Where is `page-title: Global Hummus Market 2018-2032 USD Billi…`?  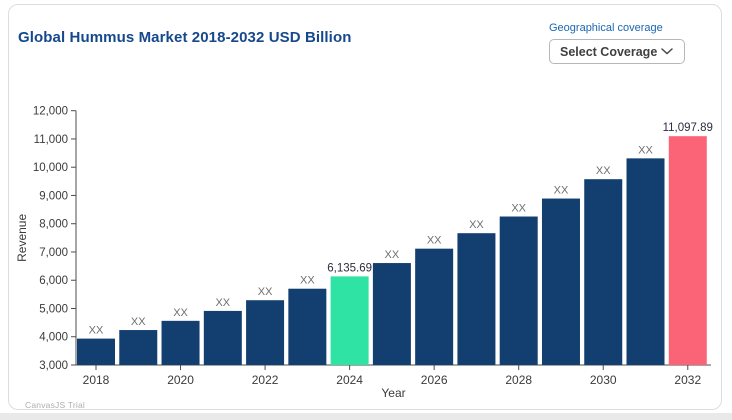 page-title: Global Hummus Market 2018-2032 USD Billi… is located at coordinates (185, 37).